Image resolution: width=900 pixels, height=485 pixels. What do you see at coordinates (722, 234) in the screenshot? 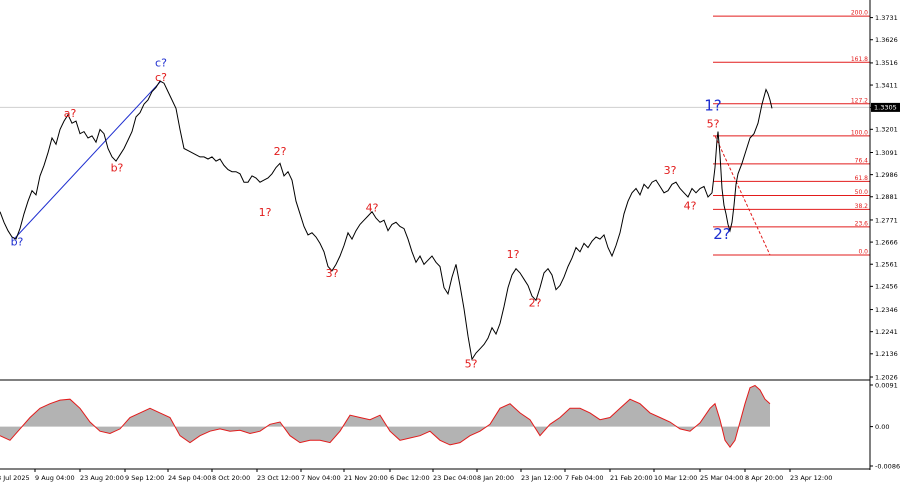
I see `wave-label-16: 2?` at bounding box center [722, 234].